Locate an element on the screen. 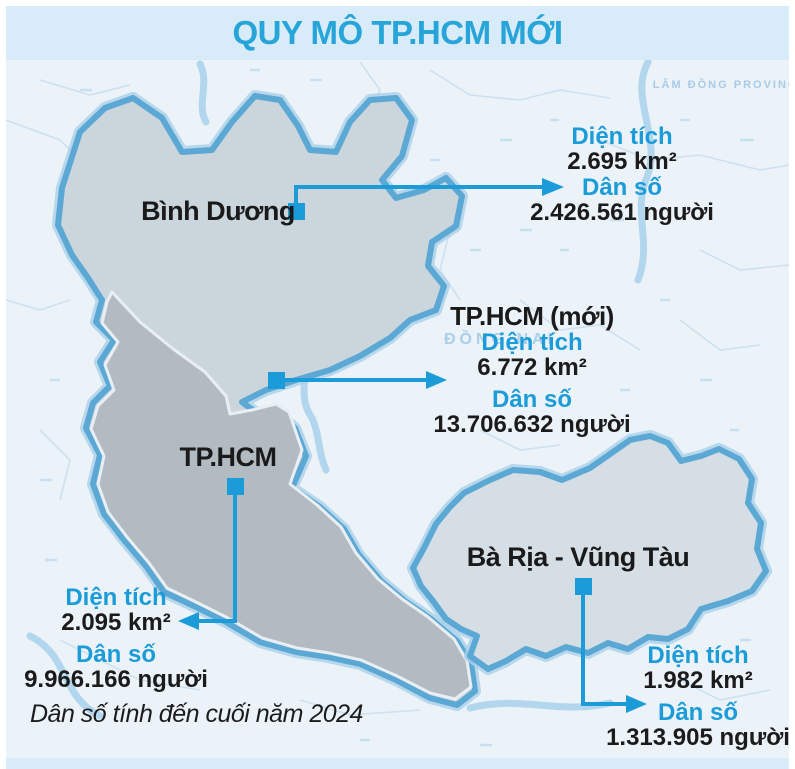 The image size is (795, 769). population-value: 13.706.632 người is located at coordinates (532, 424).